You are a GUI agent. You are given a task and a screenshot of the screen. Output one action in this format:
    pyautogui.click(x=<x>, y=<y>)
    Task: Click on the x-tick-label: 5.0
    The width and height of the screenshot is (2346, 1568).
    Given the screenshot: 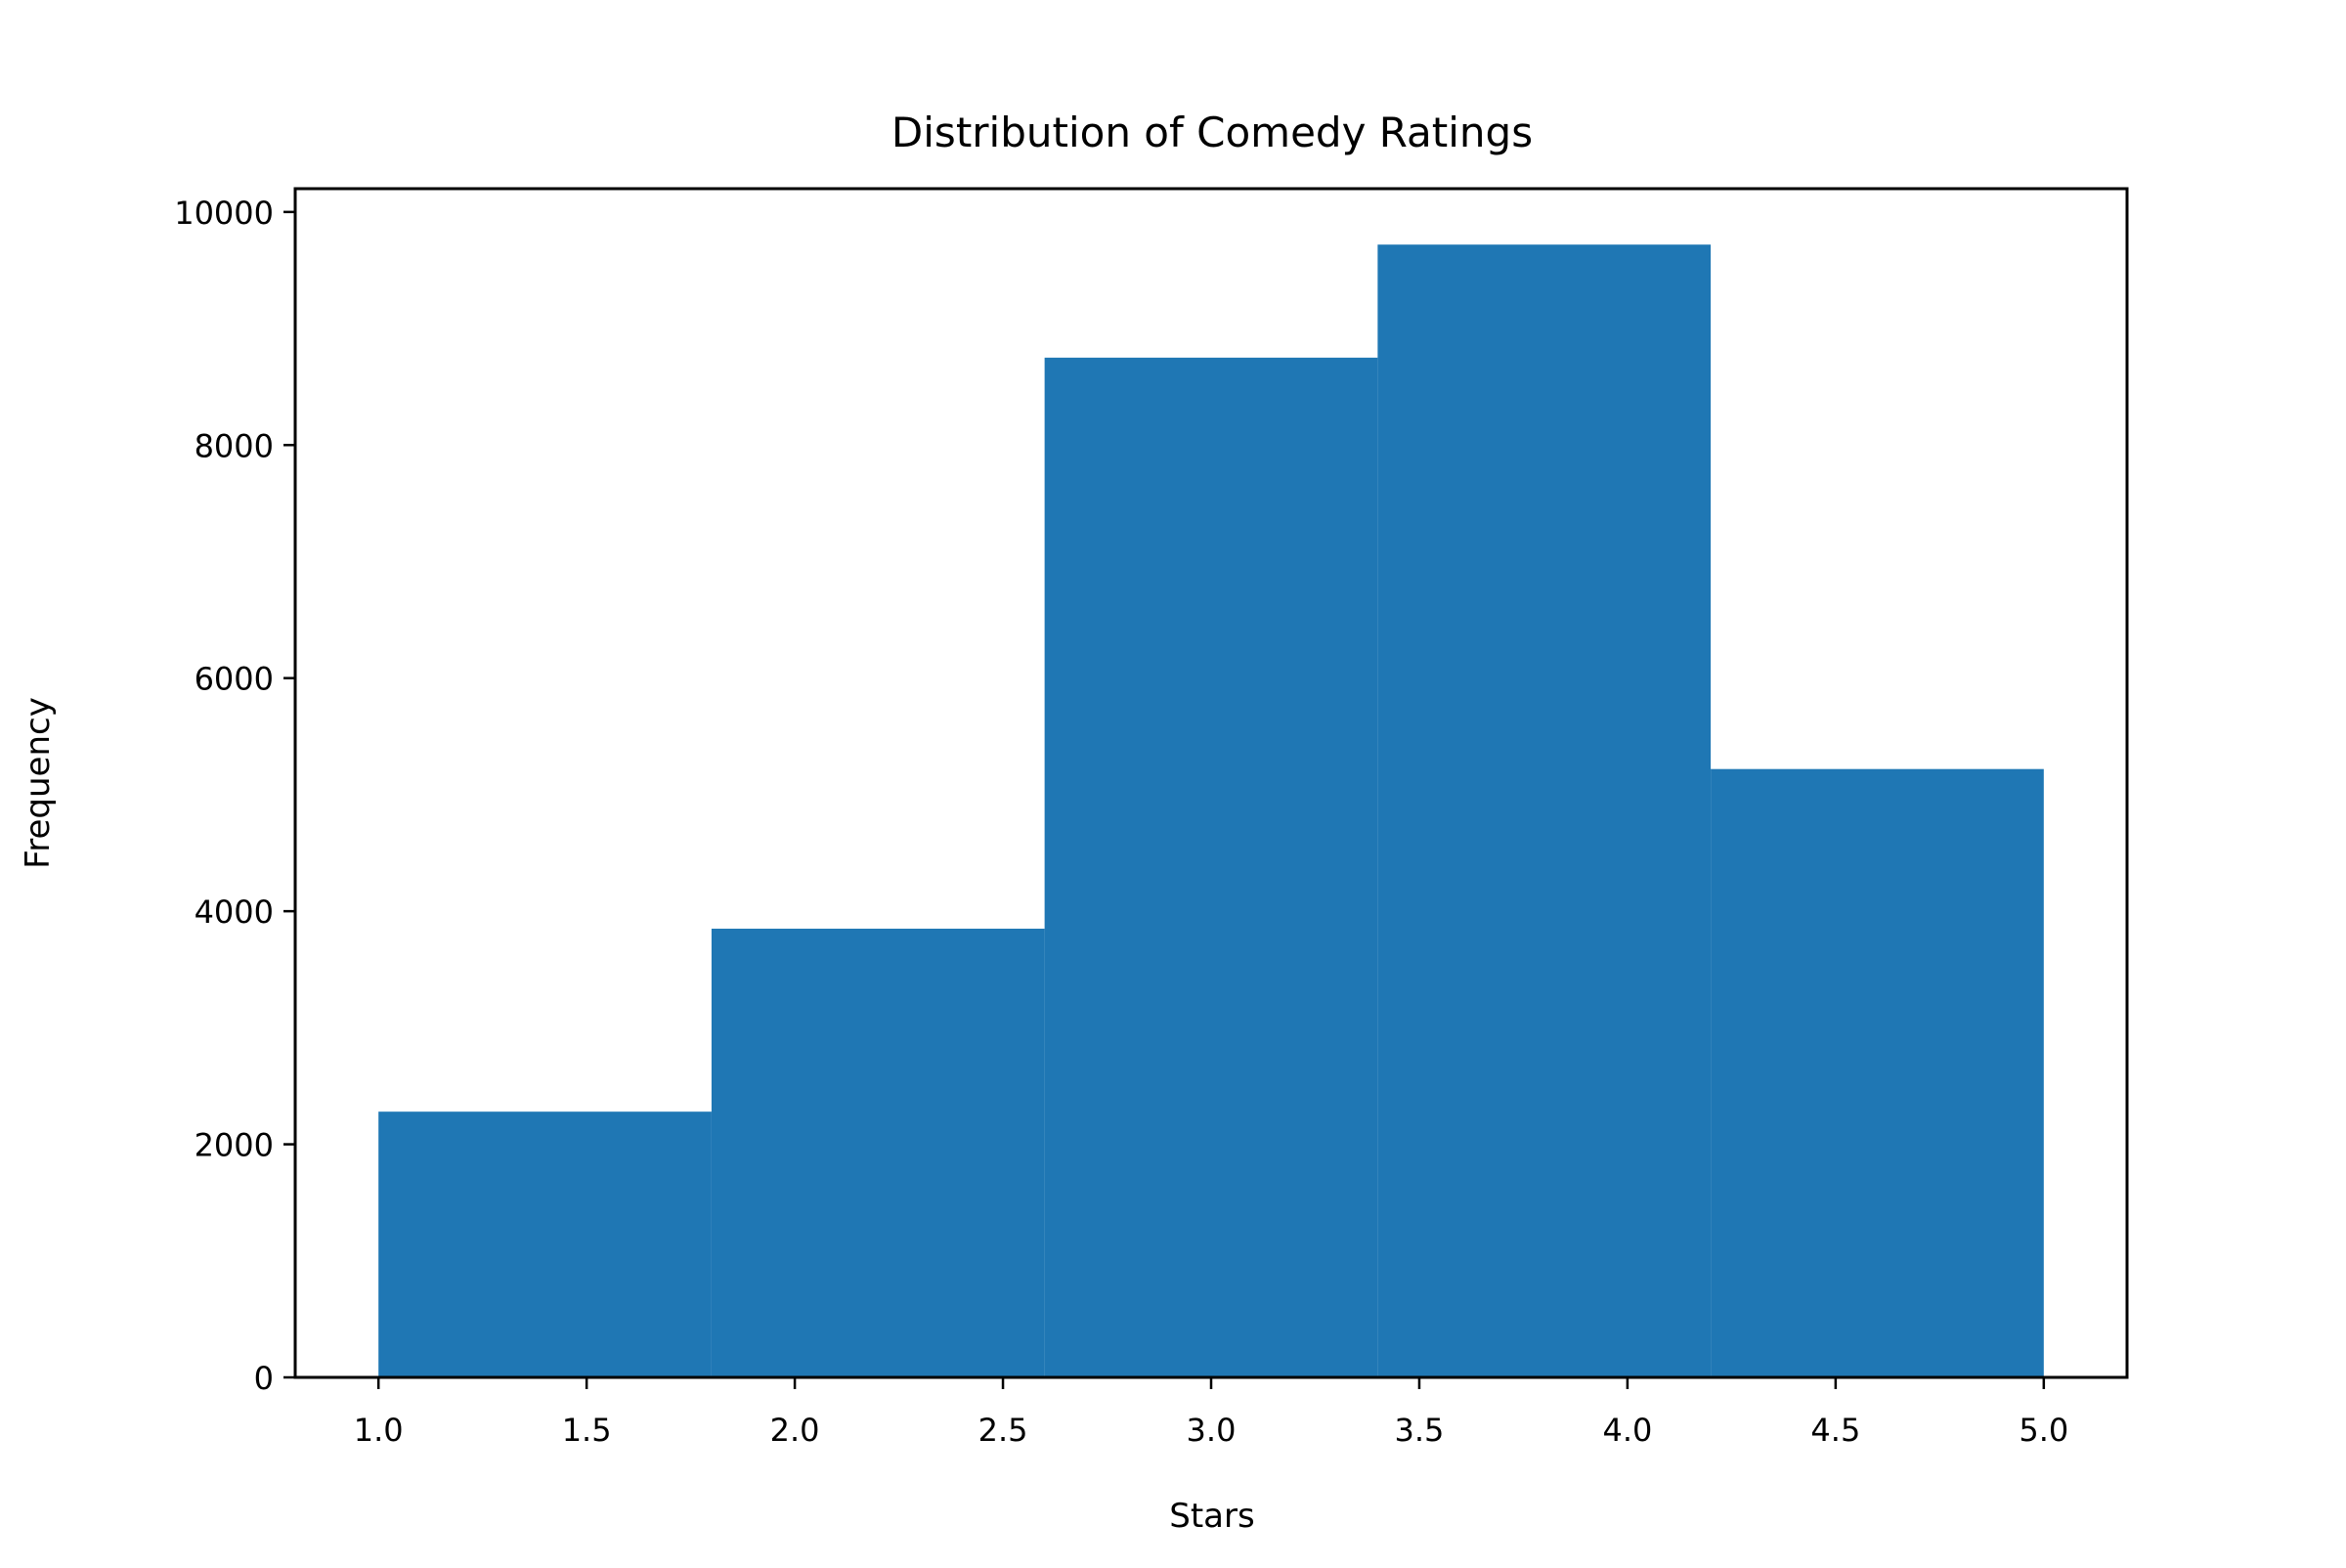 What is the action you would take?
    pyautogui.click(x=2044, y=1430)
    